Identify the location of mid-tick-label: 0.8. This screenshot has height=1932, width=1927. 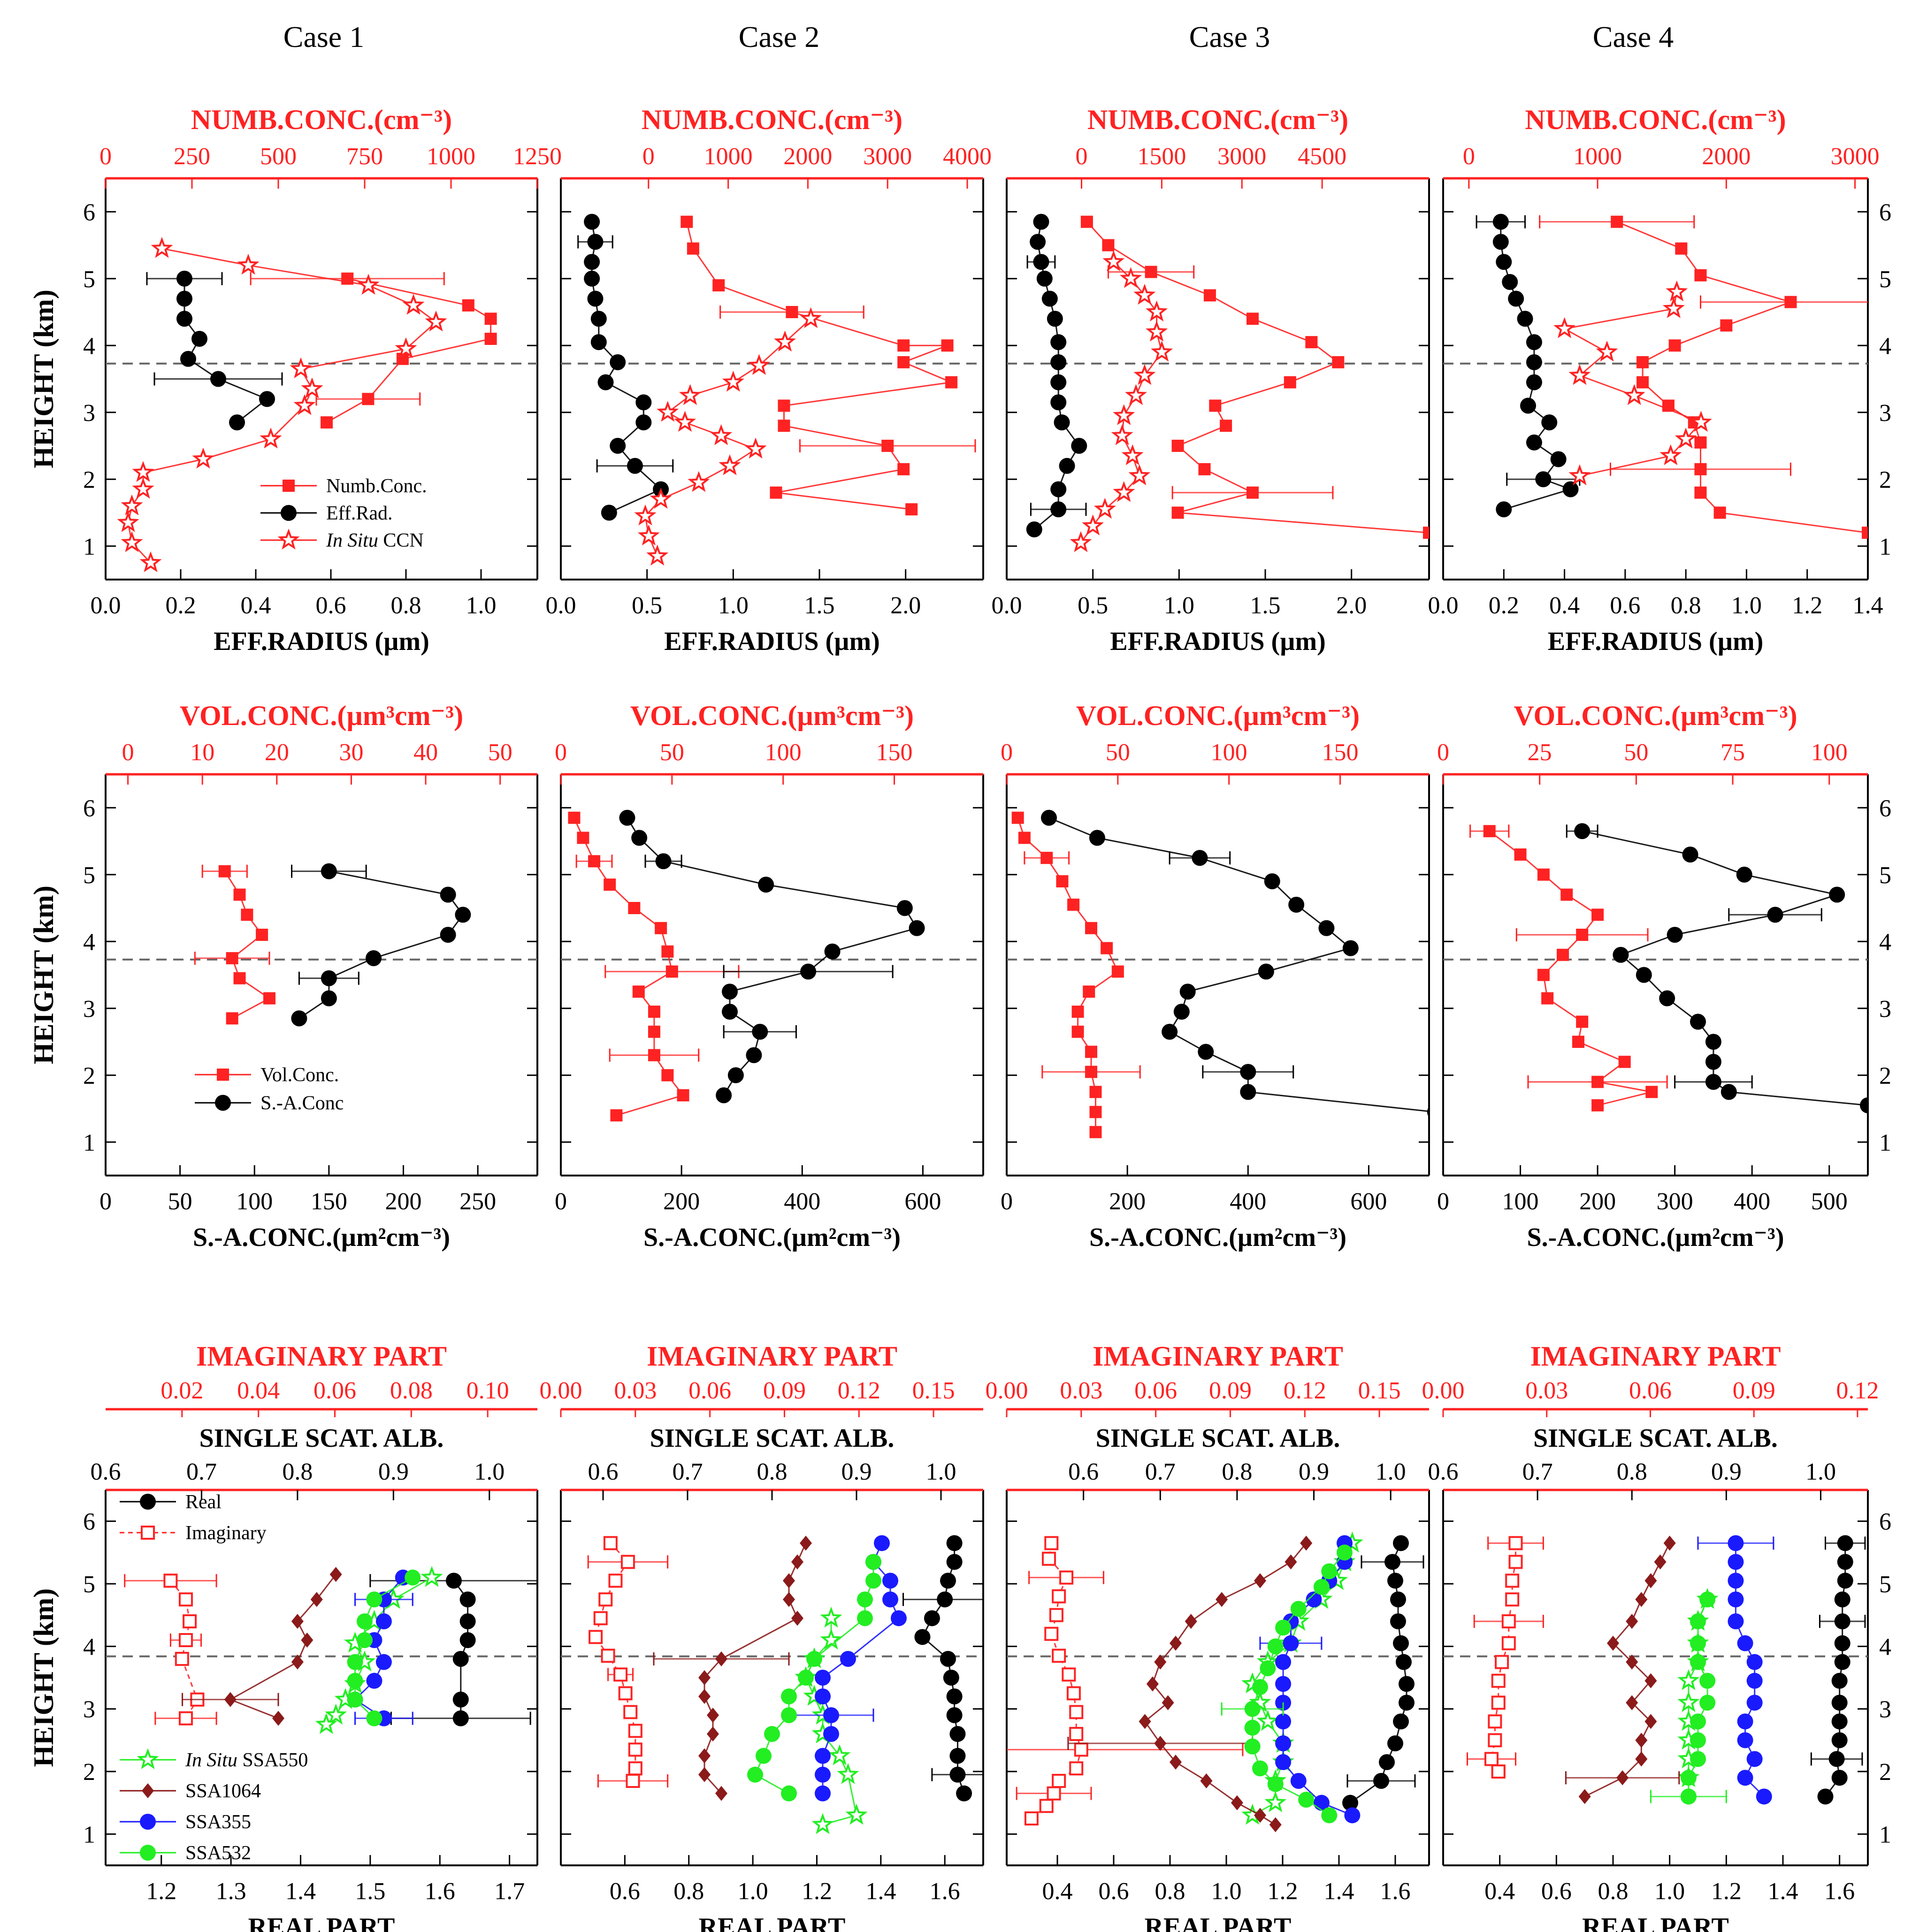
(297, 1472).